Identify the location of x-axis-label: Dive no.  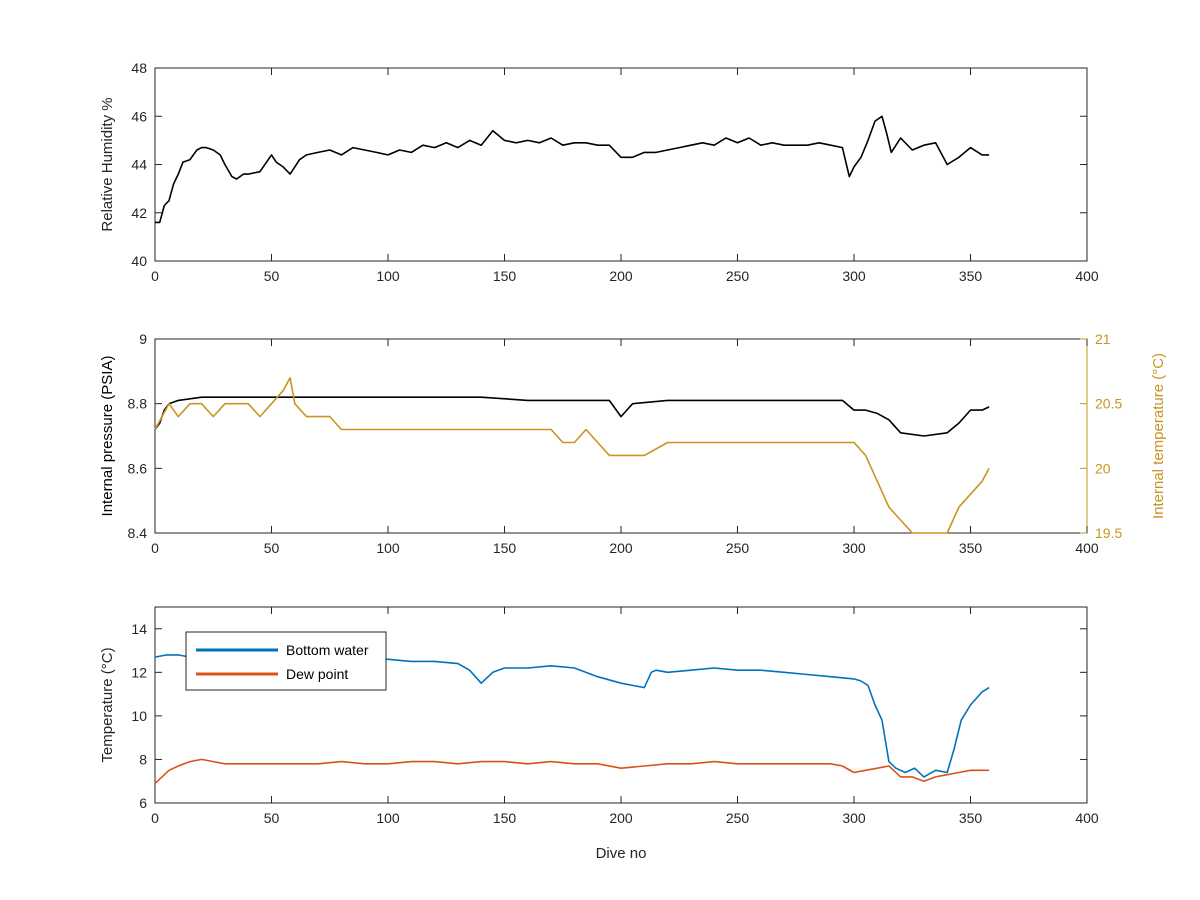
(621, 853).